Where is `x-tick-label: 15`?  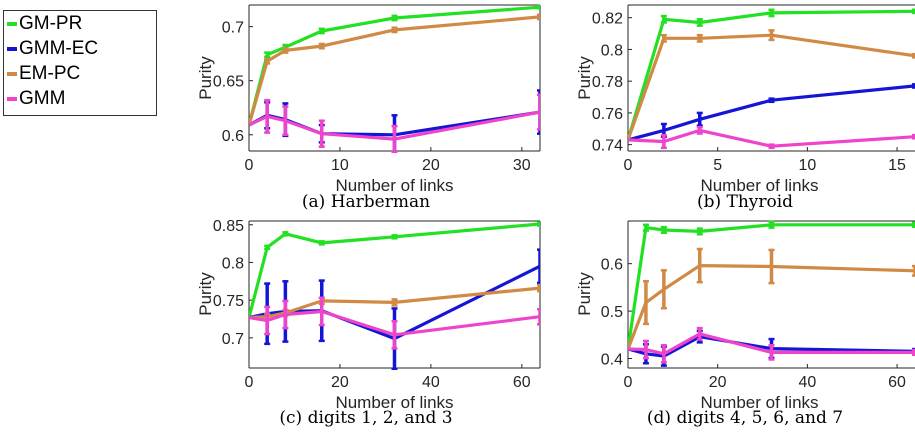 x-tick-label: 15 is located at coordinates (897, 165).